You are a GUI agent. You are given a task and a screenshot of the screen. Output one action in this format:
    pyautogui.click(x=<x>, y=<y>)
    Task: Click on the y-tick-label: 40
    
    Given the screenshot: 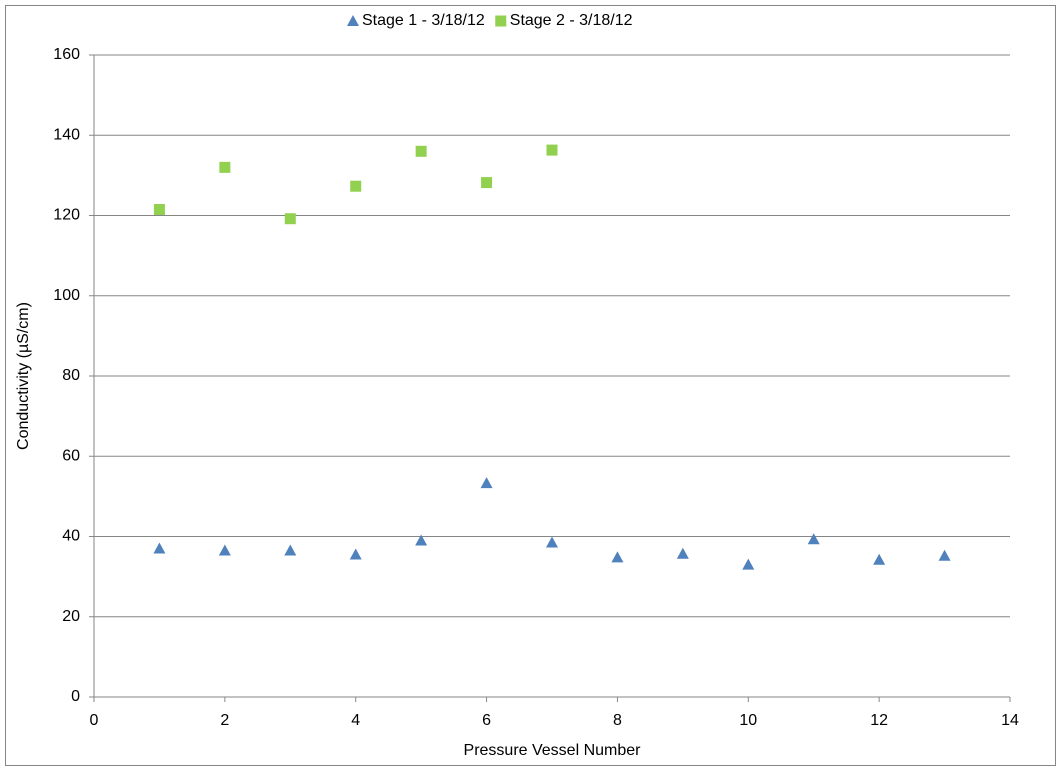 What is the action you would take?
    pyautogui.click(x=71, y=536)
    